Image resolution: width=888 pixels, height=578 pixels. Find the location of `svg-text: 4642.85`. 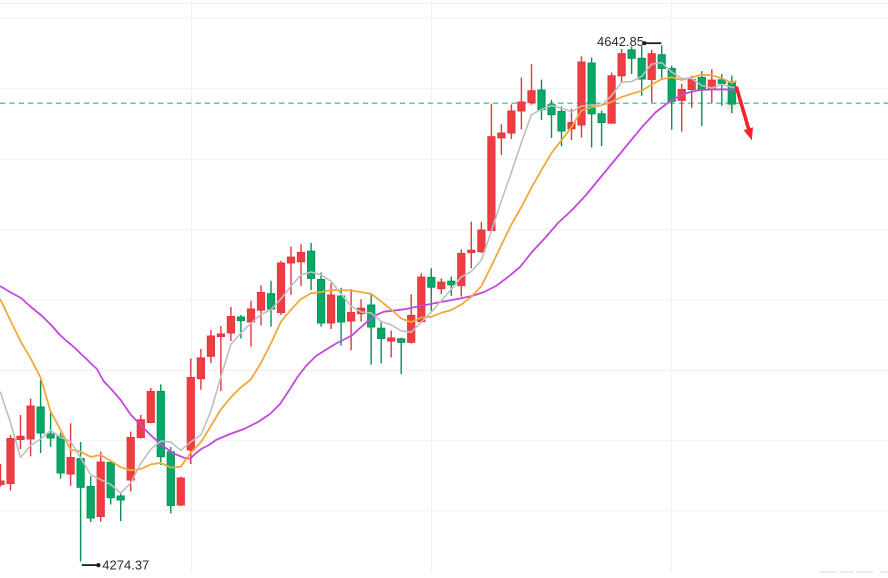

svg-text: 4642.85 is located at coordinates (620, 41).